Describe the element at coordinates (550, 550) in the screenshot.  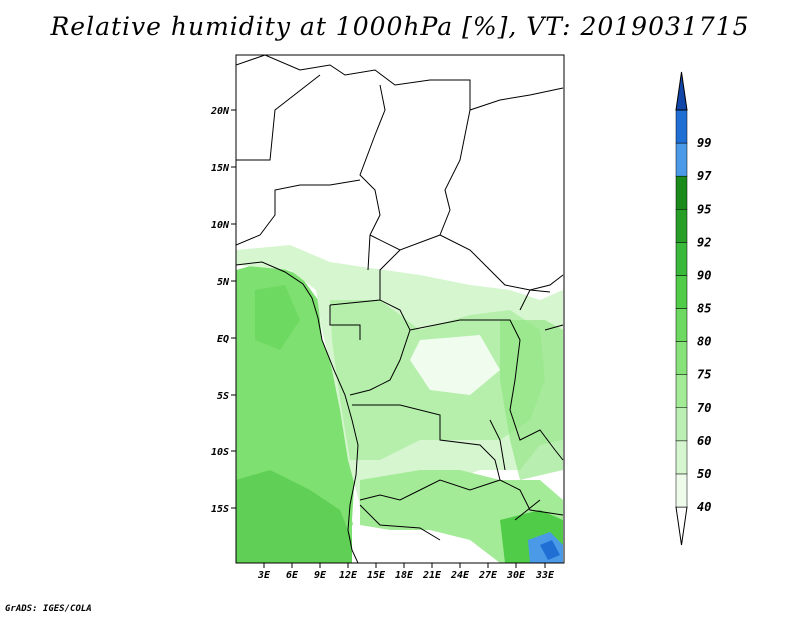
I see `southeast-blue-core` at that location.